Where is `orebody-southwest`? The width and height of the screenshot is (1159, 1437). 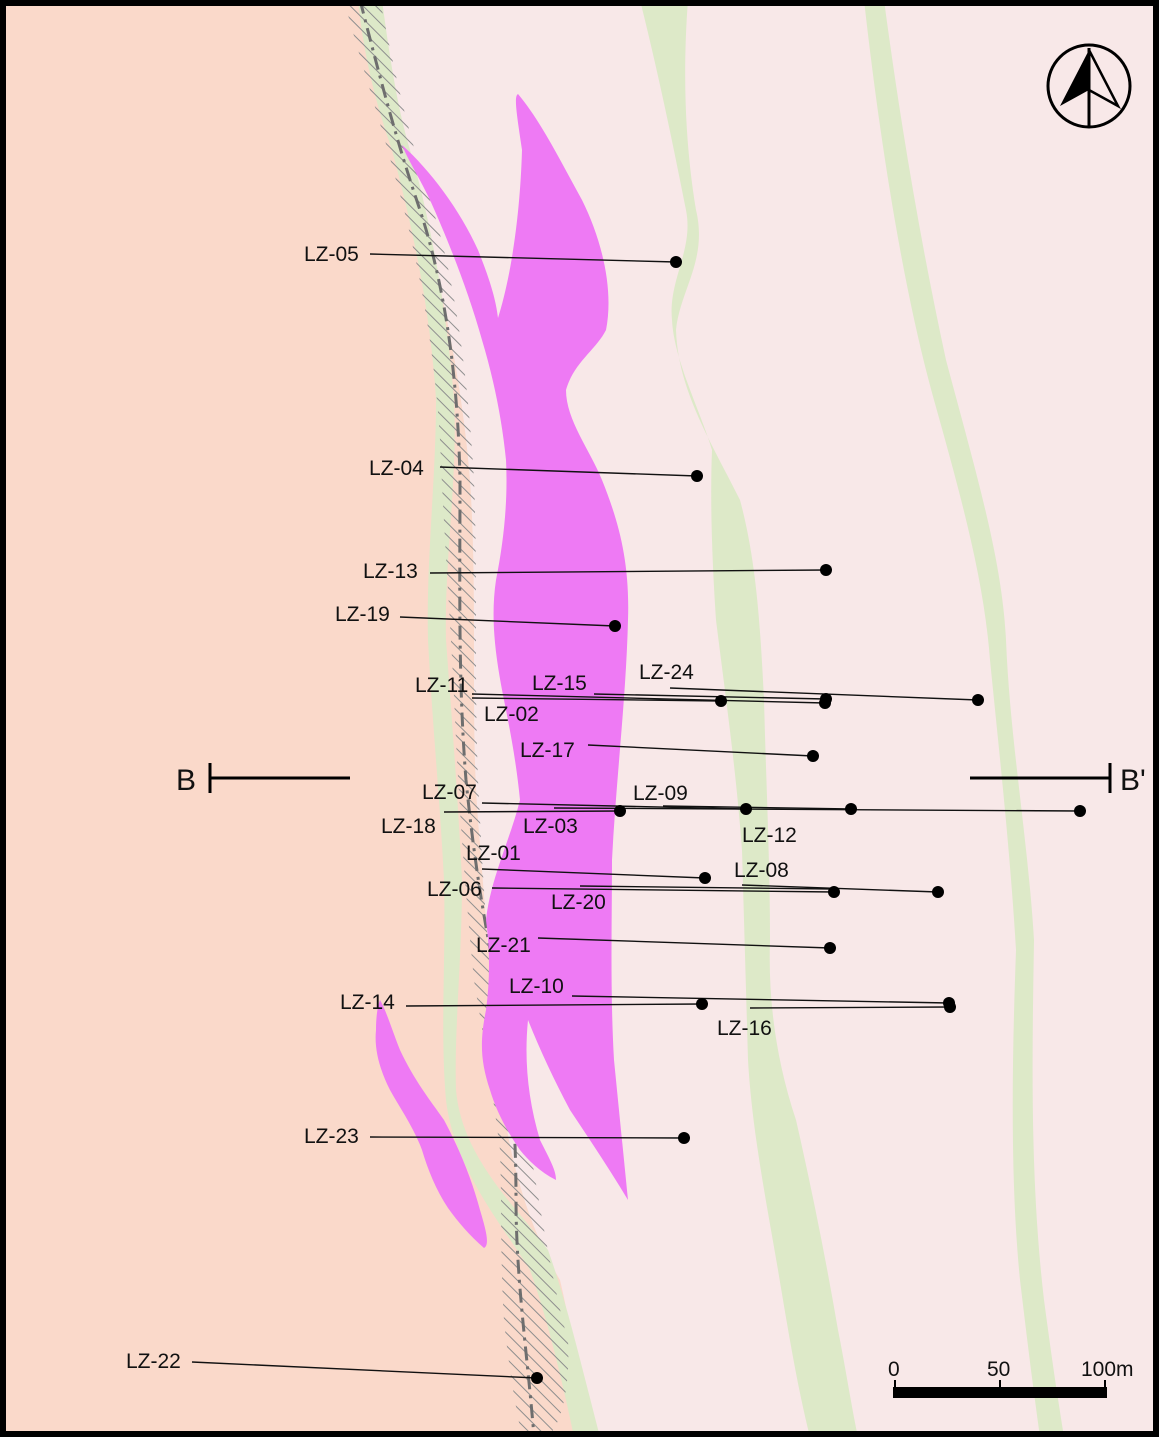
orebody-southwest is located at coordinates (431, 1124).